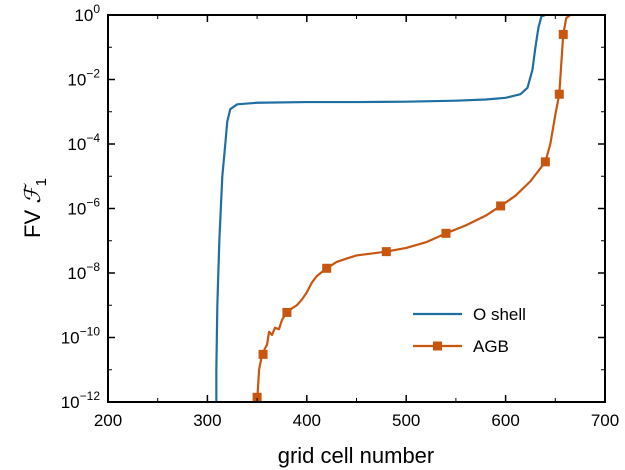  Describe the element at coordinates (83, 142) in the screenshot. I see `y-tick-label: 10⁻⁴` at that location.